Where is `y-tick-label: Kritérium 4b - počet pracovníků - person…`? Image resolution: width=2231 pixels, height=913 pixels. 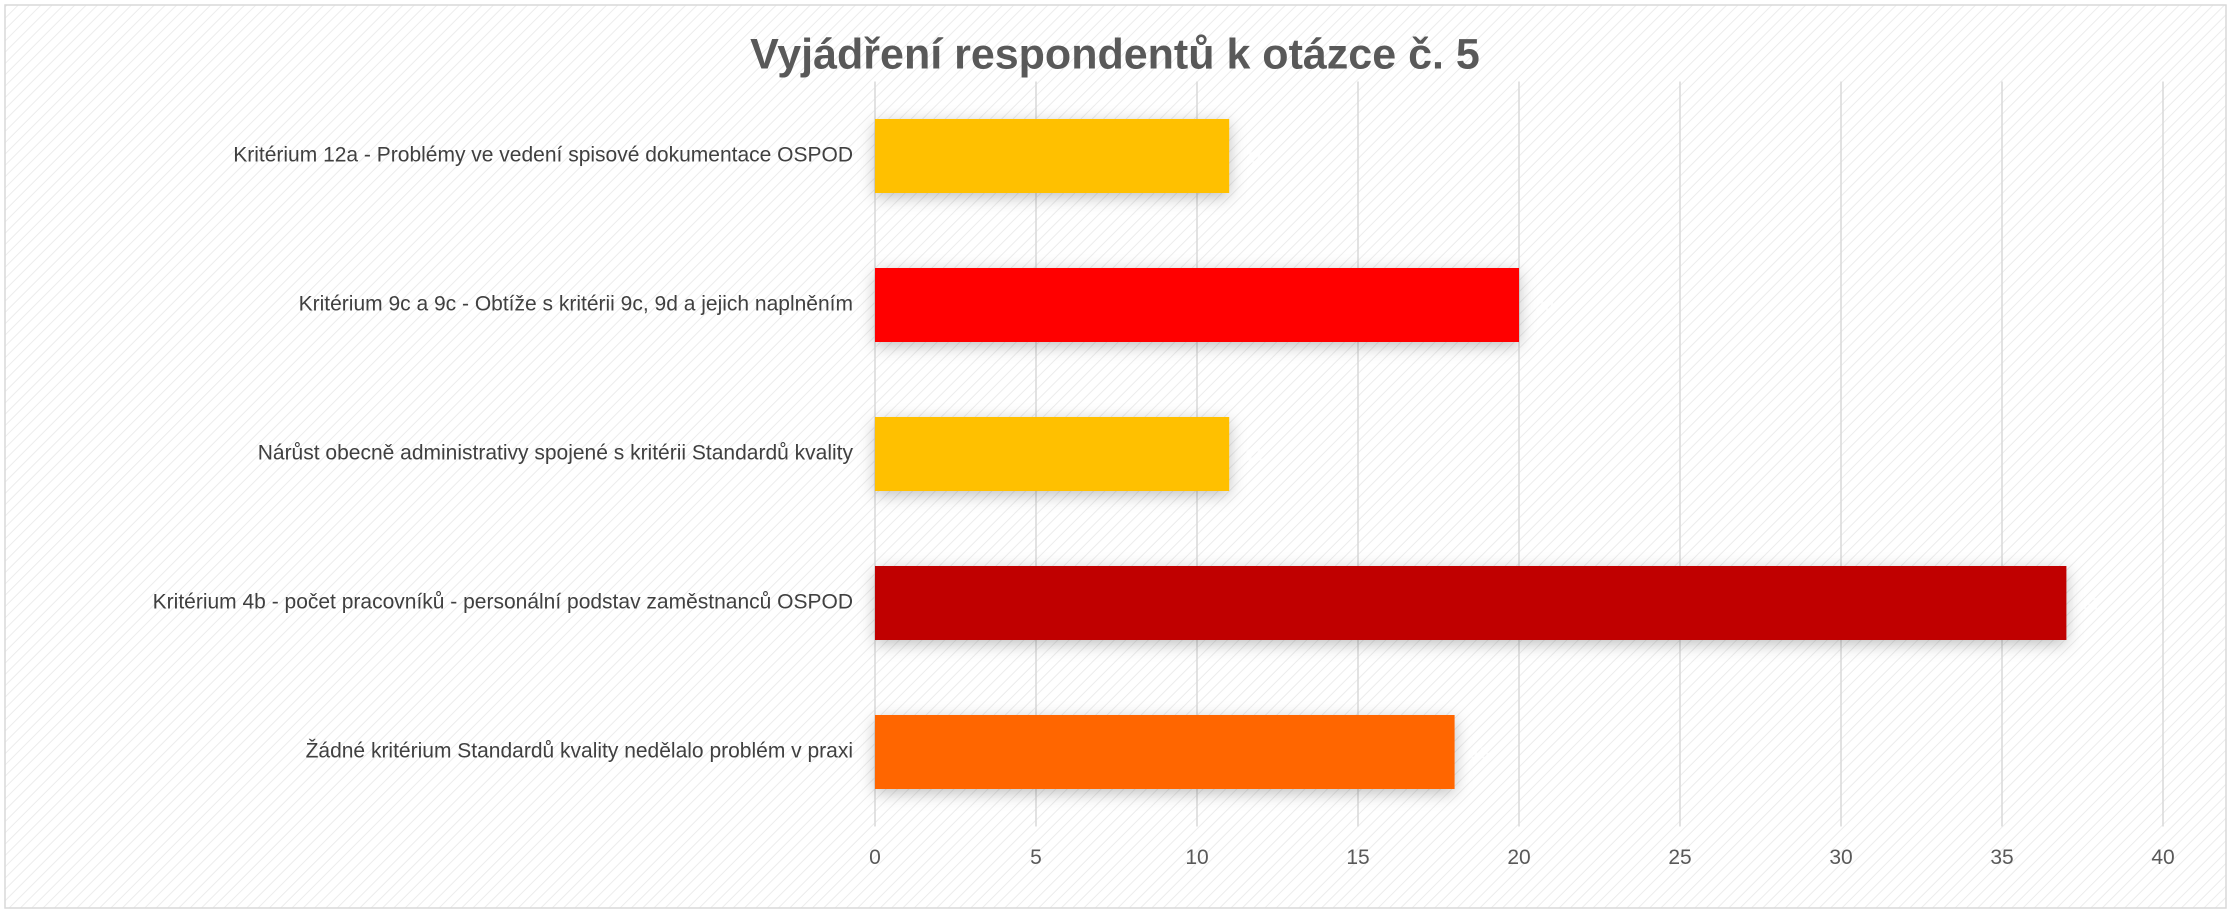 y-tick-label: Kritérium 4b - počet pracovníků - person… is located at coordinates (503, 602).